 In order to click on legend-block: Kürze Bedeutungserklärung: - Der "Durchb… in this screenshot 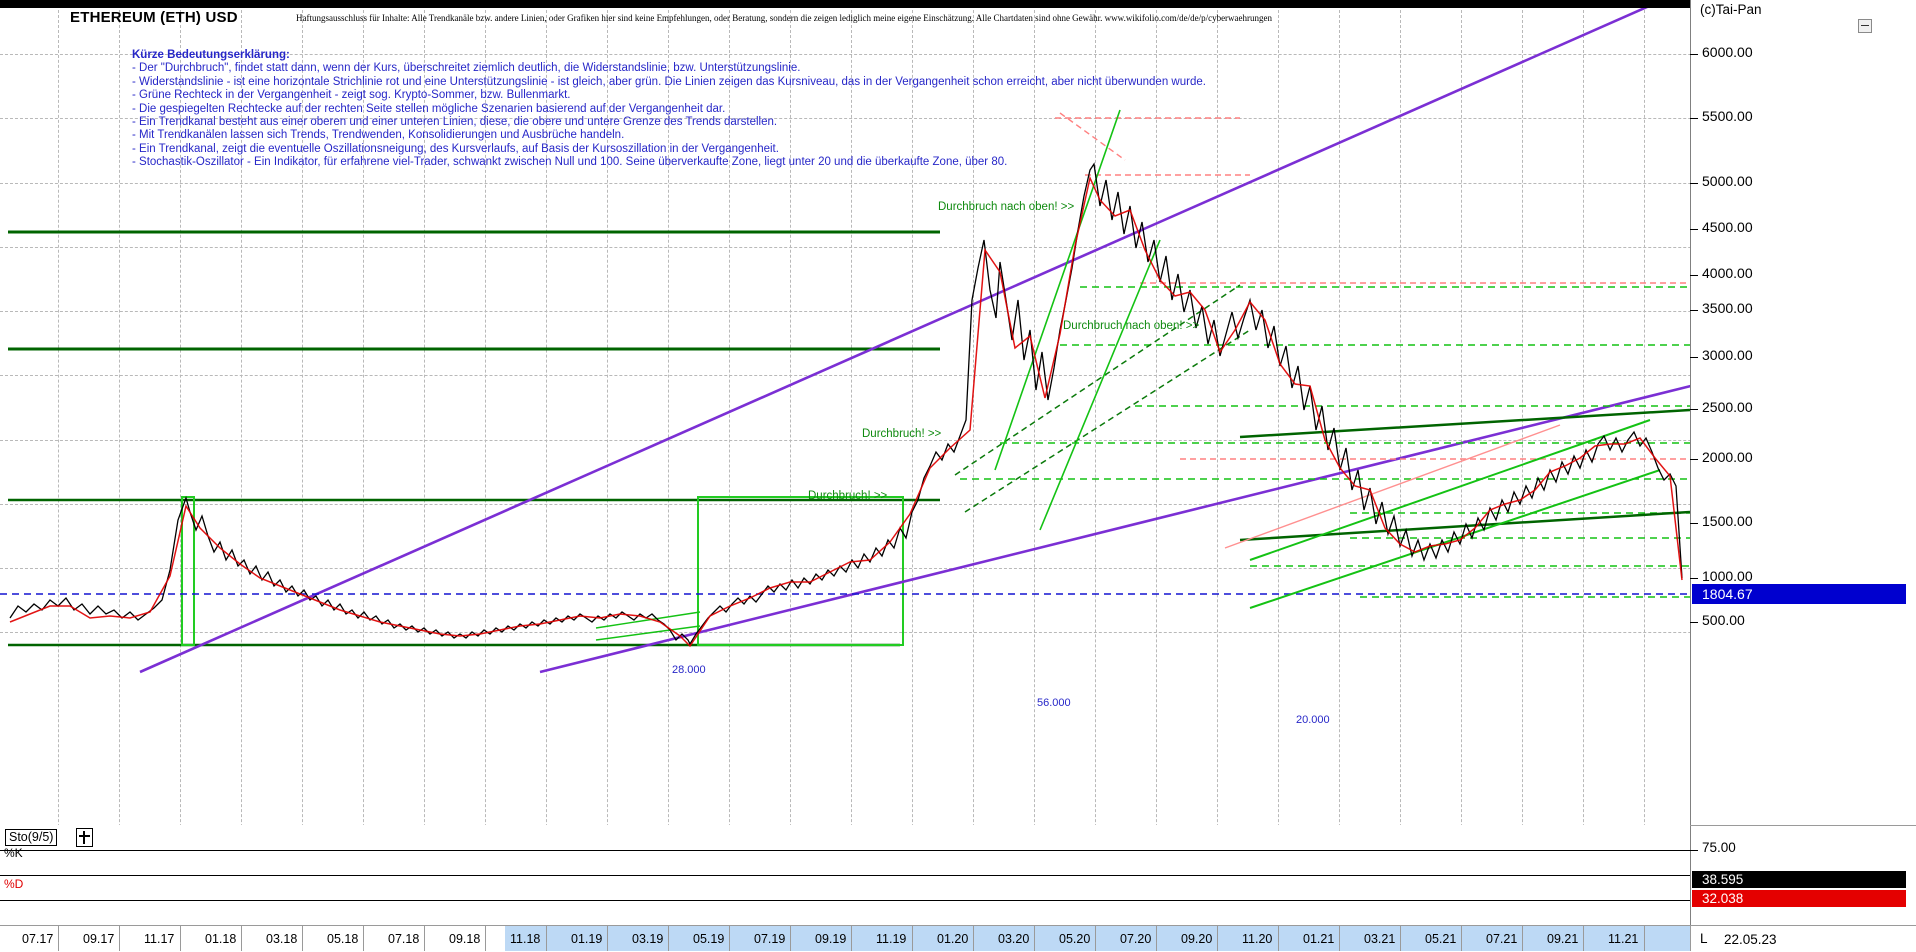, I will do `click(669, 109)`.